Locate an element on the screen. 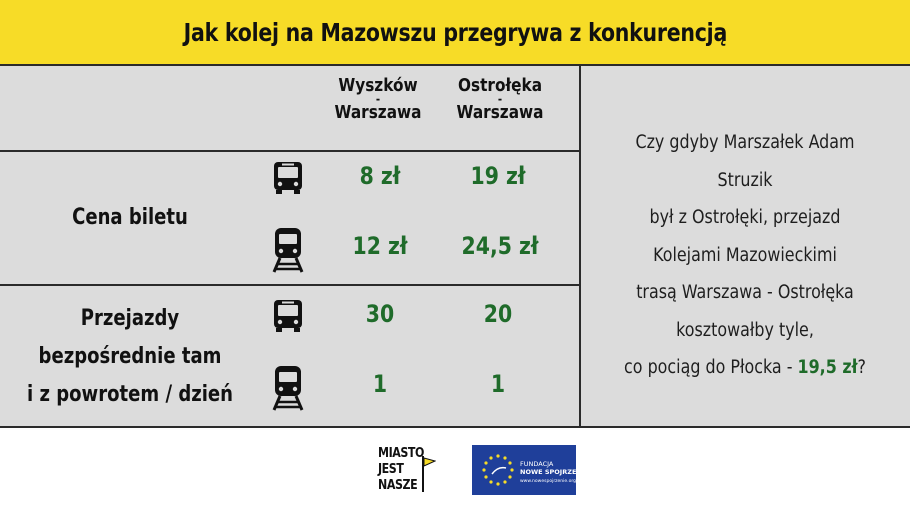 The image size is (910, 512). price-train-ostroleka: 24,5 zł is located at coordinates (500, 246).